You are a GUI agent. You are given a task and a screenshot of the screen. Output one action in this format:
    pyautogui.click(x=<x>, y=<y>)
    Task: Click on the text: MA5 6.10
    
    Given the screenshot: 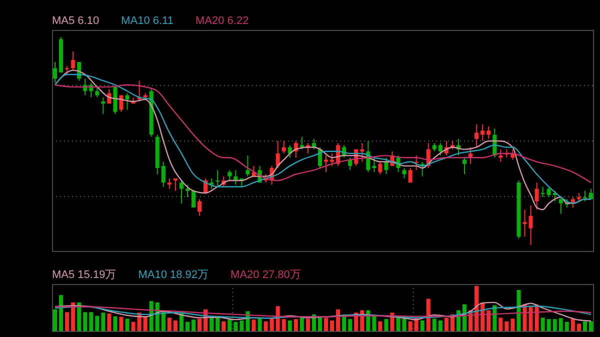 What is the action you would take?
    pyautogui.click(x=76, y=21)
    